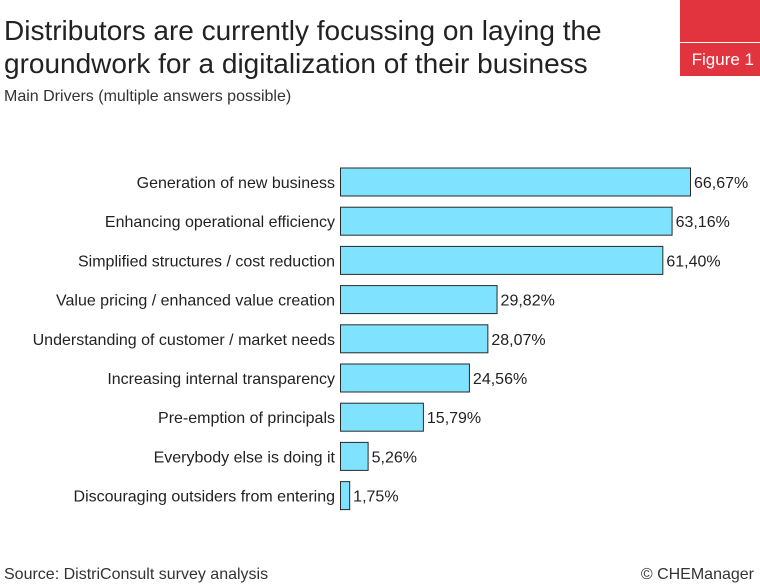  Describe the element at coordinates (195, 301) in the screenshot. I see `category-label: Value pricing / enhanced value creation` at that location.